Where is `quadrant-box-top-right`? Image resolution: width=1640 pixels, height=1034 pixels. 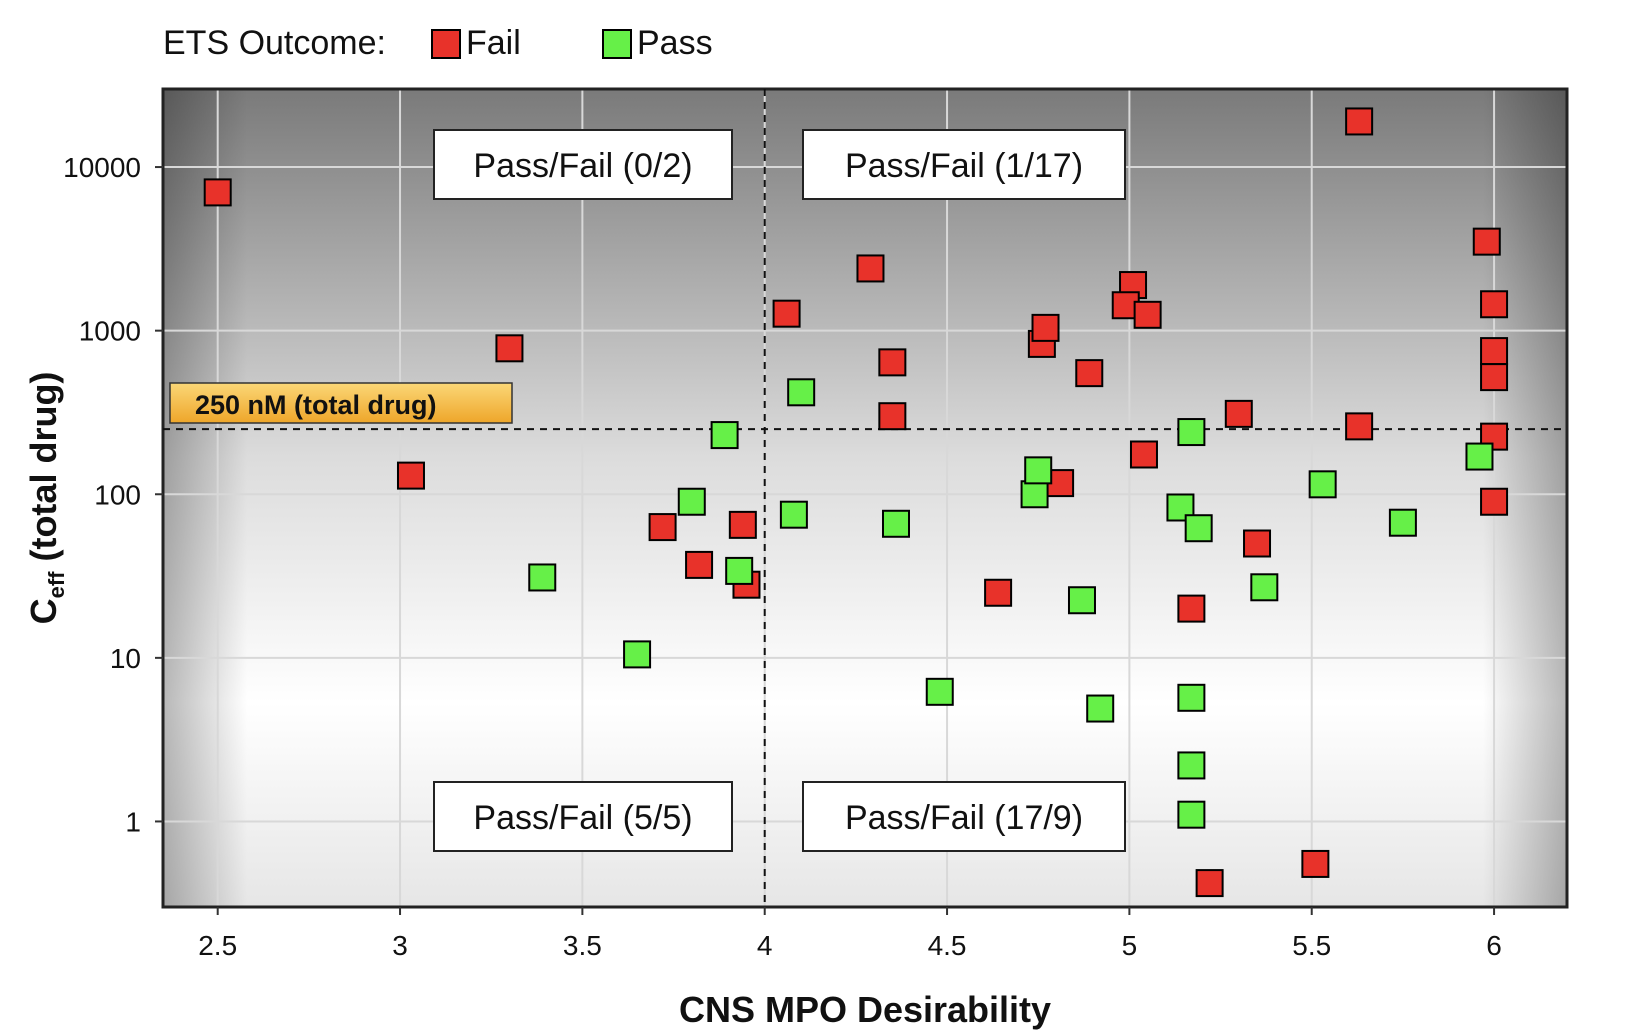 quadrant-box-top-right is located at coordinates (964, 164).